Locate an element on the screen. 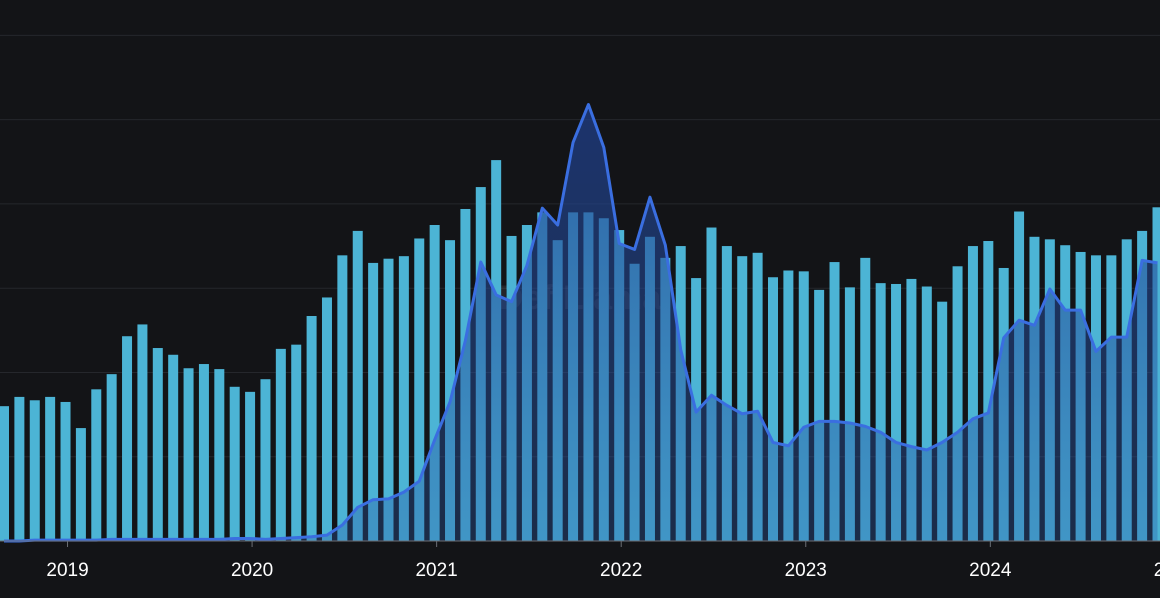  x-tick-label: 2022 is located at coordinates (621, 570).